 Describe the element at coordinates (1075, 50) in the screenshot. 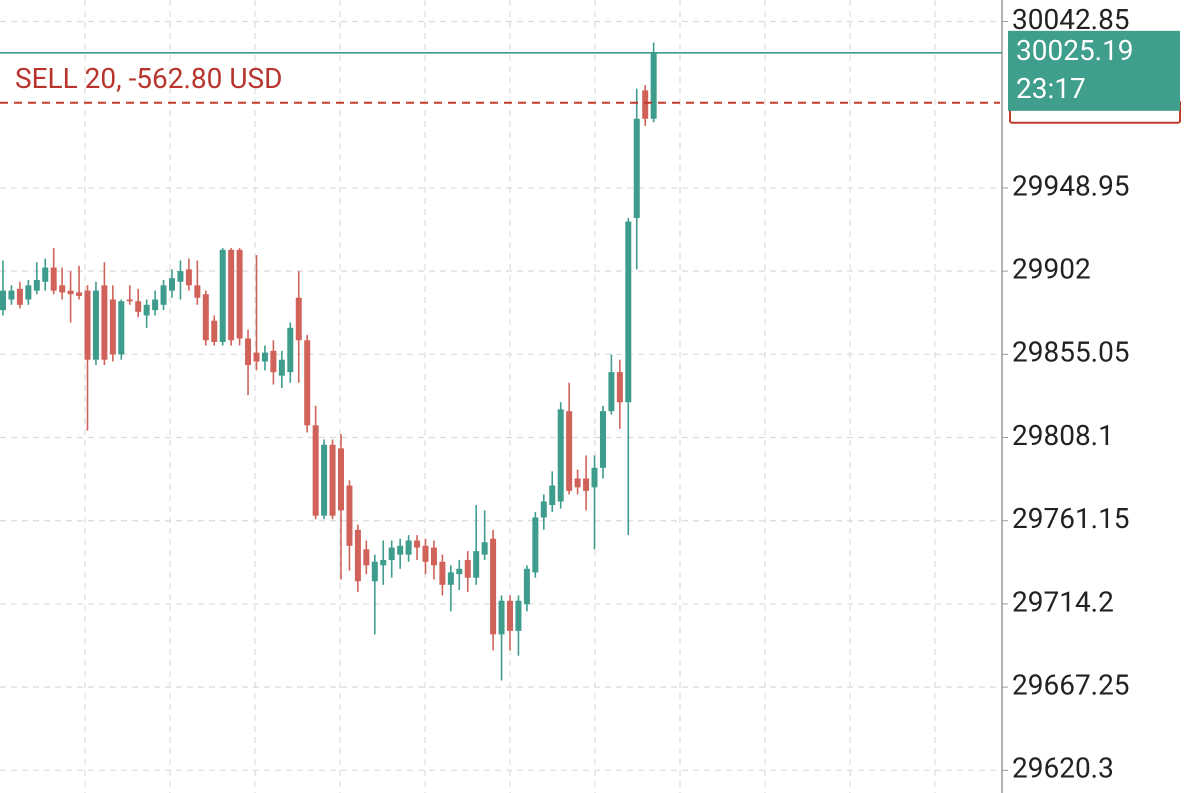

I see `price-label: 30025.19` at that location.